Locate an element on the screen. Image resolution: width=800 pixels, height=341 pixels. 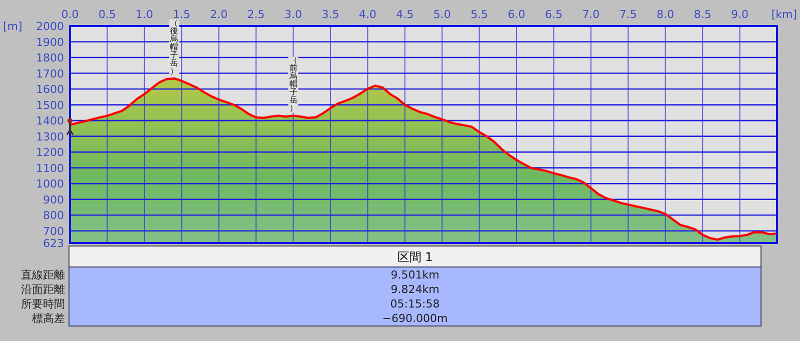
y-tick-label: 1600 is located at coordinates (50, 89).